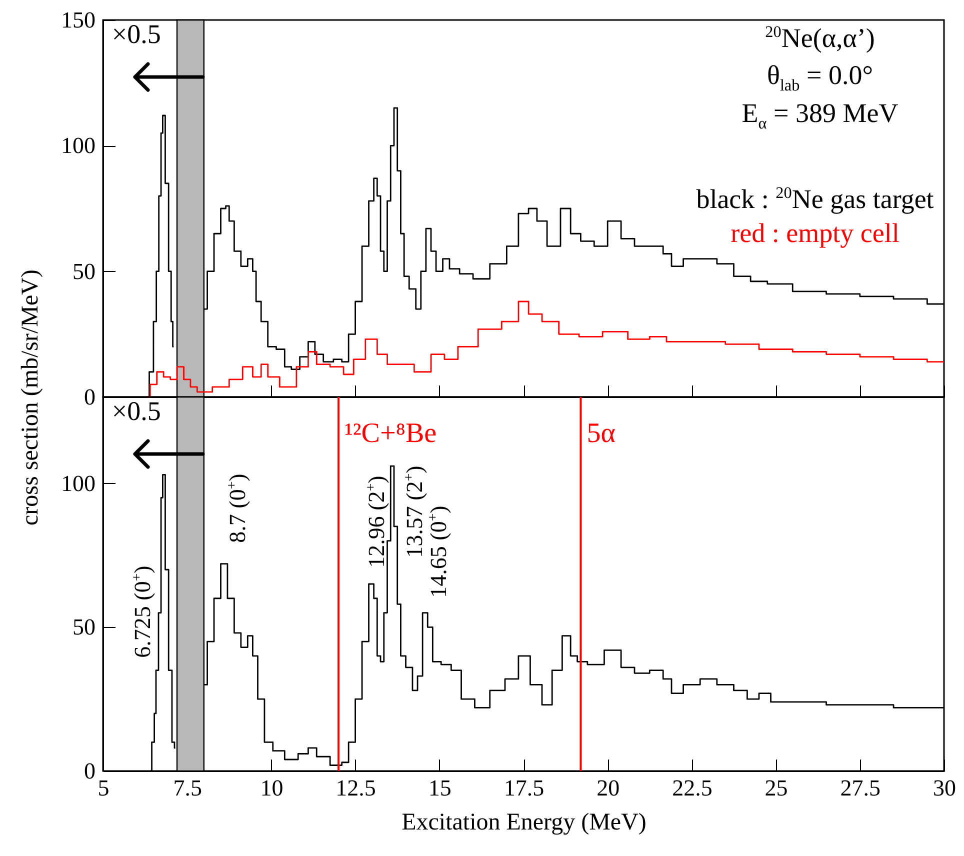 The image size is (964, 856). What do you see at coordinates (524, 788) in the screenshot?
I see `x-tick-label: 17.5` at bounding box center [524, 788].